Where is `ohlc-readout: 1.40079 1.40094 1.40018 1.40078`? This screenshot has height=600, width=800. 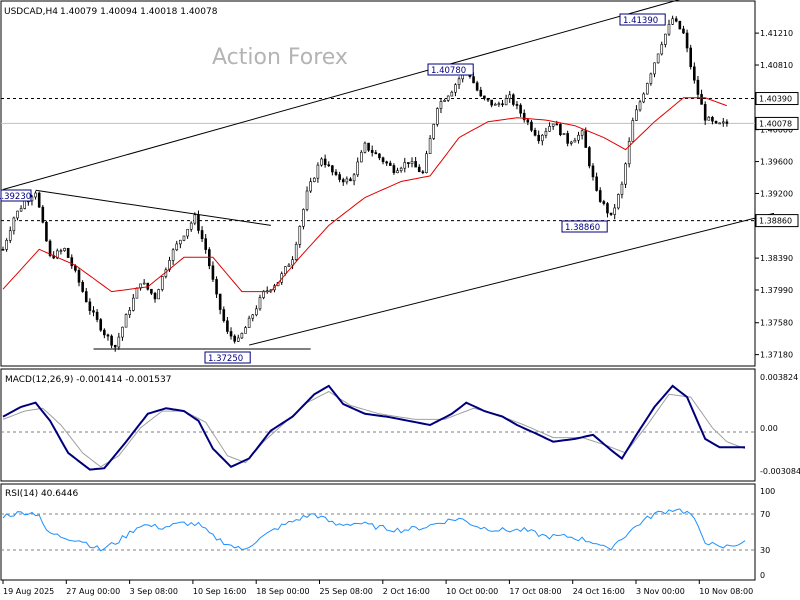 ohlc-readout: 1.40079 1.40094 1.40018 1.40078 is located at coordinates (139, 12).